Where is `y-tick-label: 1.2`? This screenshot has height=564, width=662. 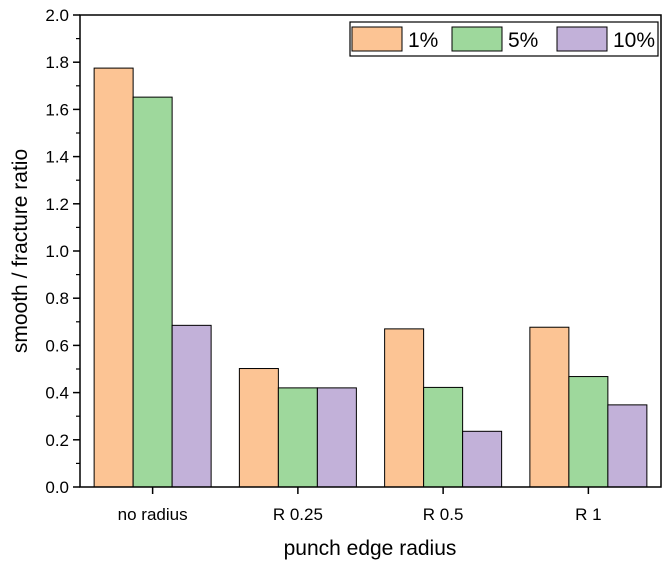
y-tick-label: 1.2 is located at coordinates (57, 204).